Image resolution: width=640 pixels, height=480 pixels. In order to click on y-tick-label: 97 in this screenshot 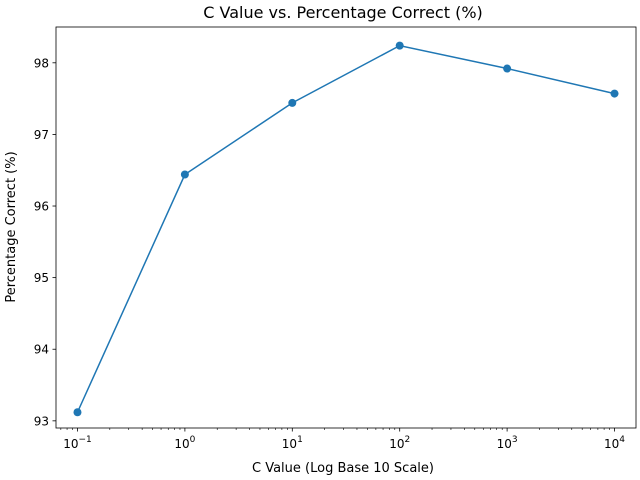, I will do `click(41, 135)`.